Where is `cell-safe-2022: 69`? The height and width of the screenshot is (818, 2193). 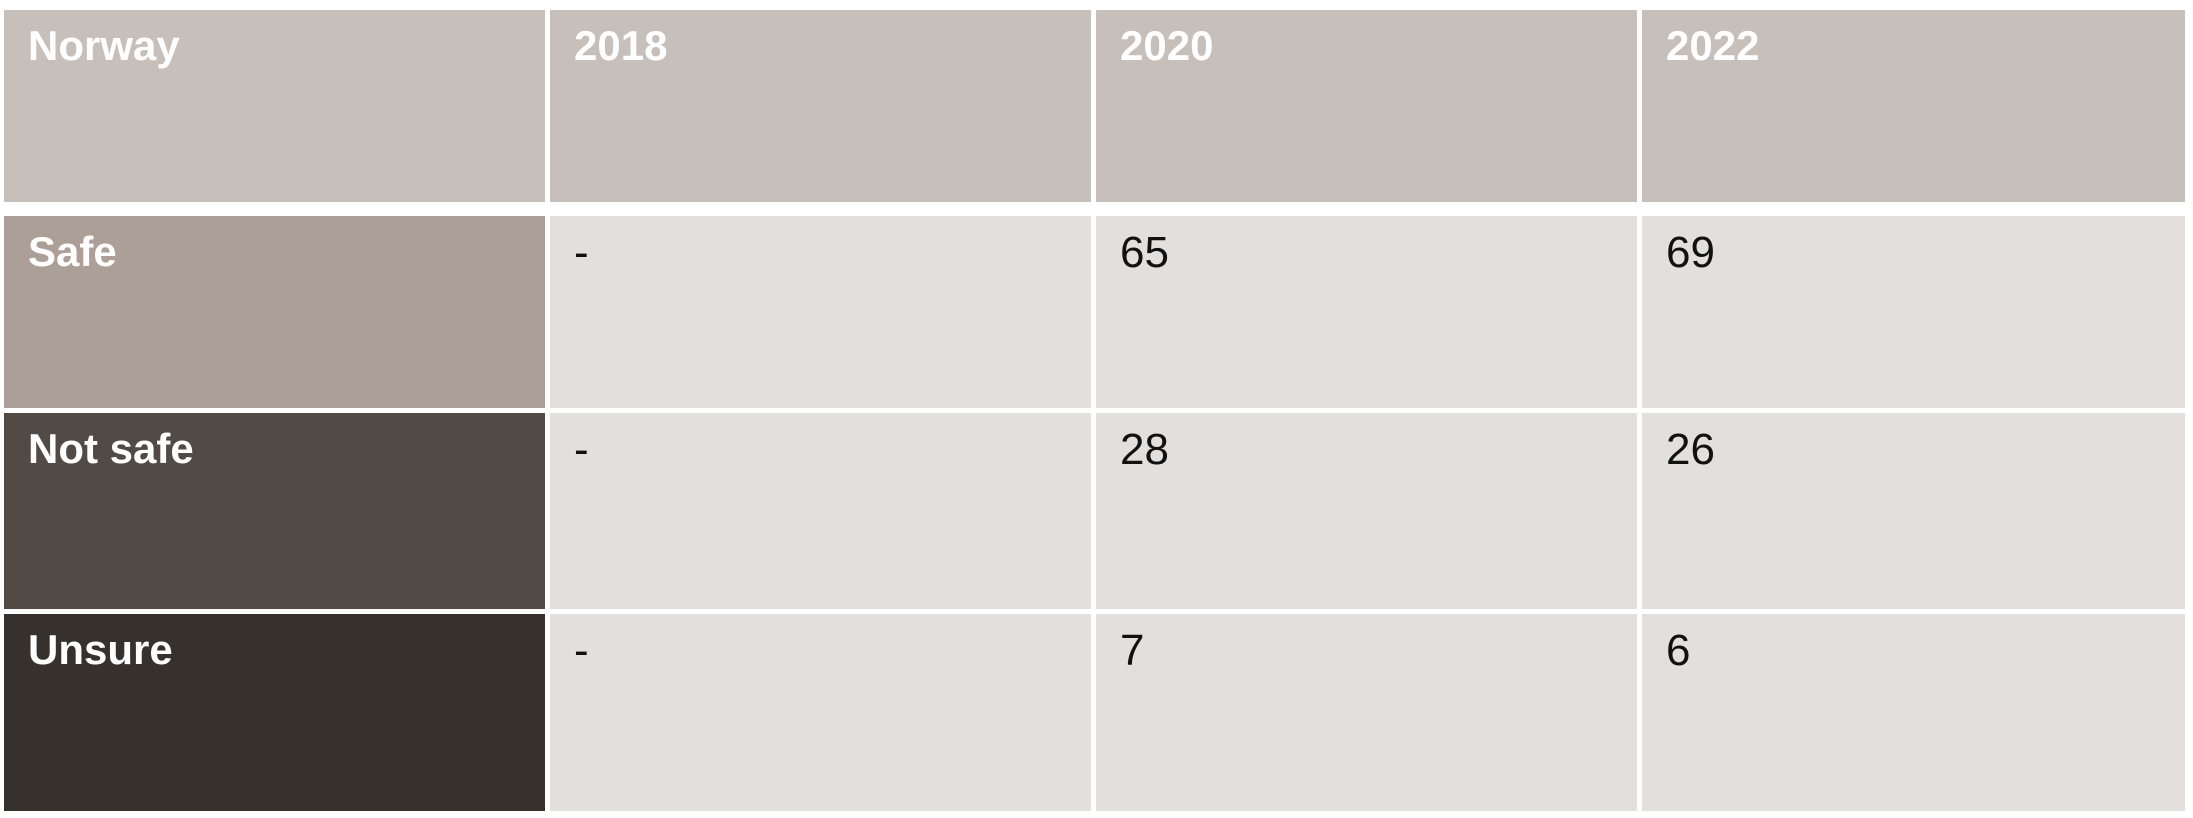
cell-safe-2022: 69 is located at coordinates (1913, 312).